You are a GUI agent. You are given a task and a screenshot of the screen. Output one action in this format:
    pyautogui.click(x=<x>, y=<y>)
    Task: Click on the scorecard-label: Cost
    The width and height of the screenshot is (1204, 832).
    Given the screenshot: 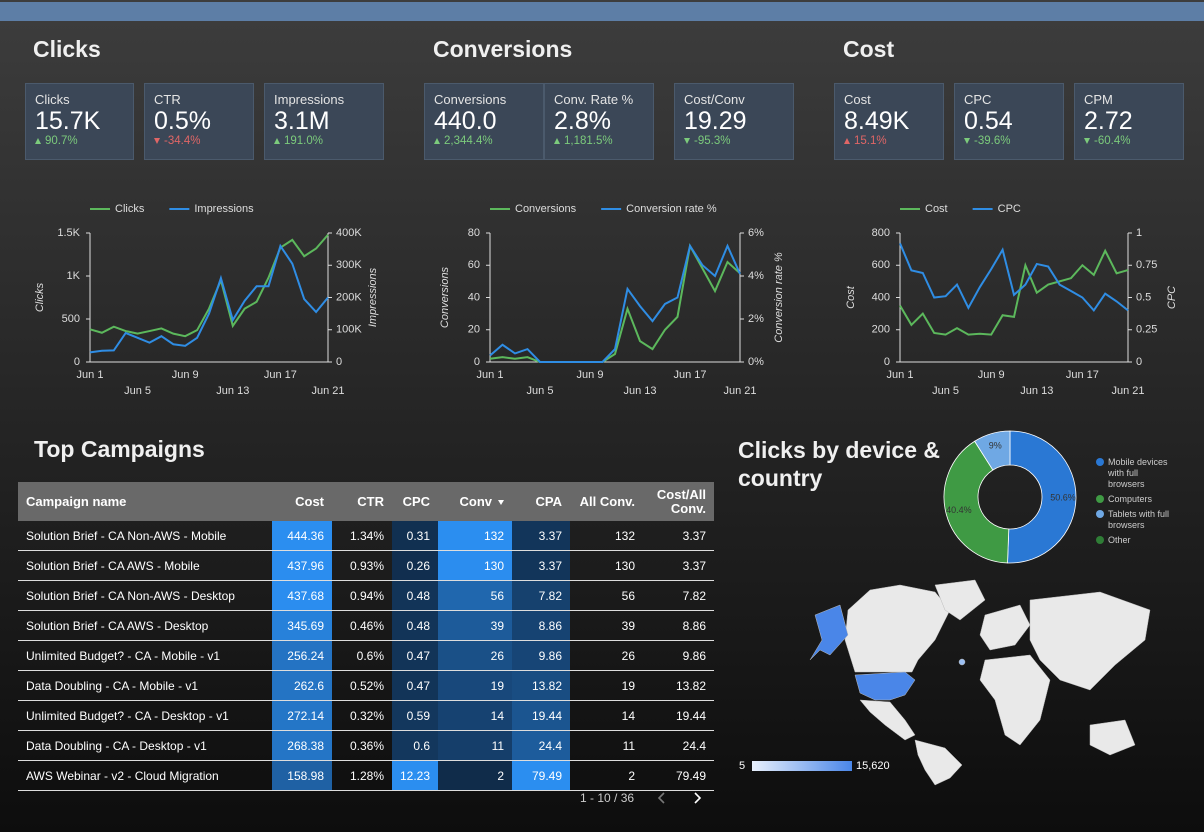 What is the action you would take?
    pyautogui.click(x=857, y=99)
    